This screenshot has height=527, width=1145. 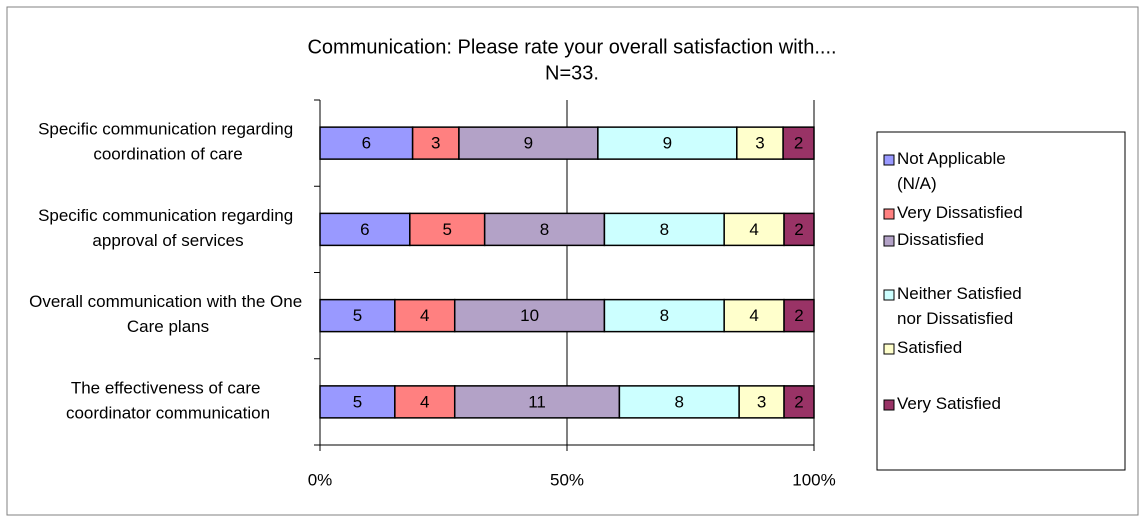 What do you see at coordinates (813, 479) in the screenshot?
I see `x-tick-label: 100%` at bounding box center [813, 479].